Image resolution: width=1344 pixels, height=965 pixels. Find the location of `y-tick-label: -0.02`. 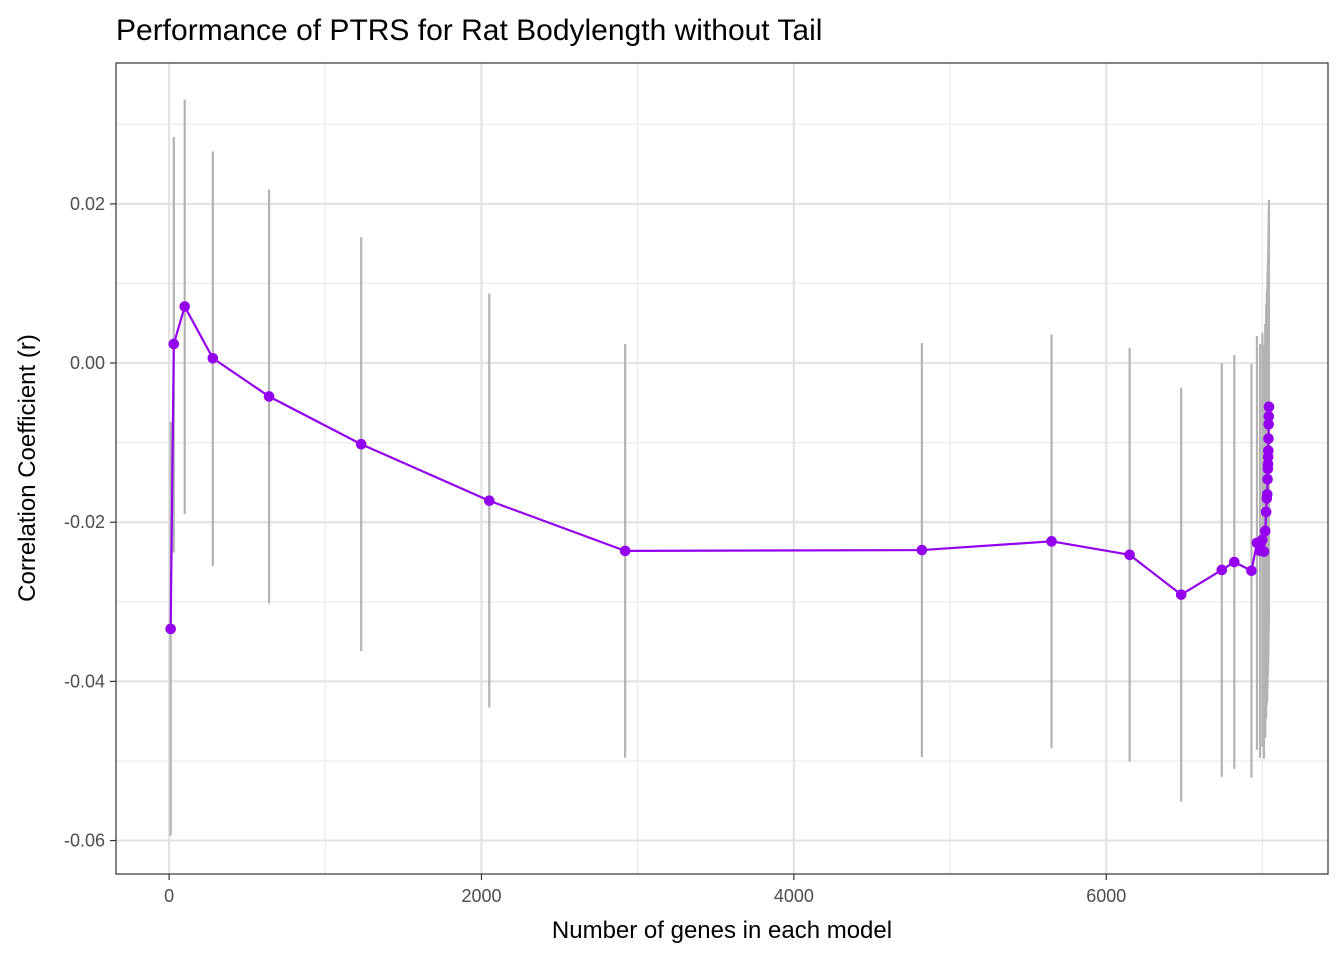

y-tick-label: -0.02 is located at coordinates (84, 522).